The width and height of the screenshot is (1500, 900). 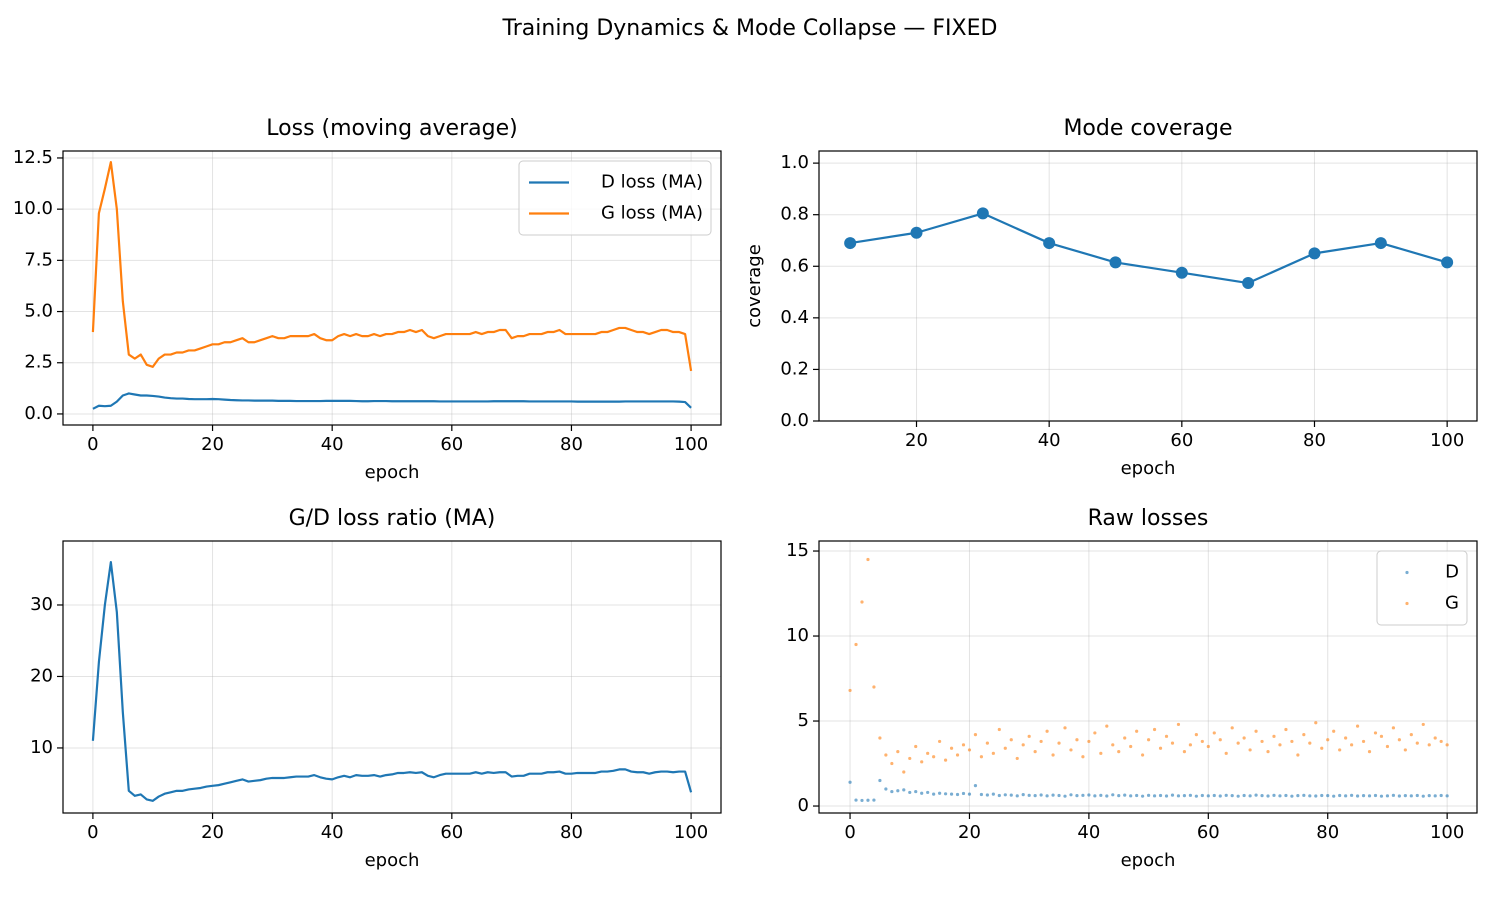 What do you see at coordinates (41, 604) in the screenshot?
I see `y-tick-label: 30` at bounding box center [41, 604].